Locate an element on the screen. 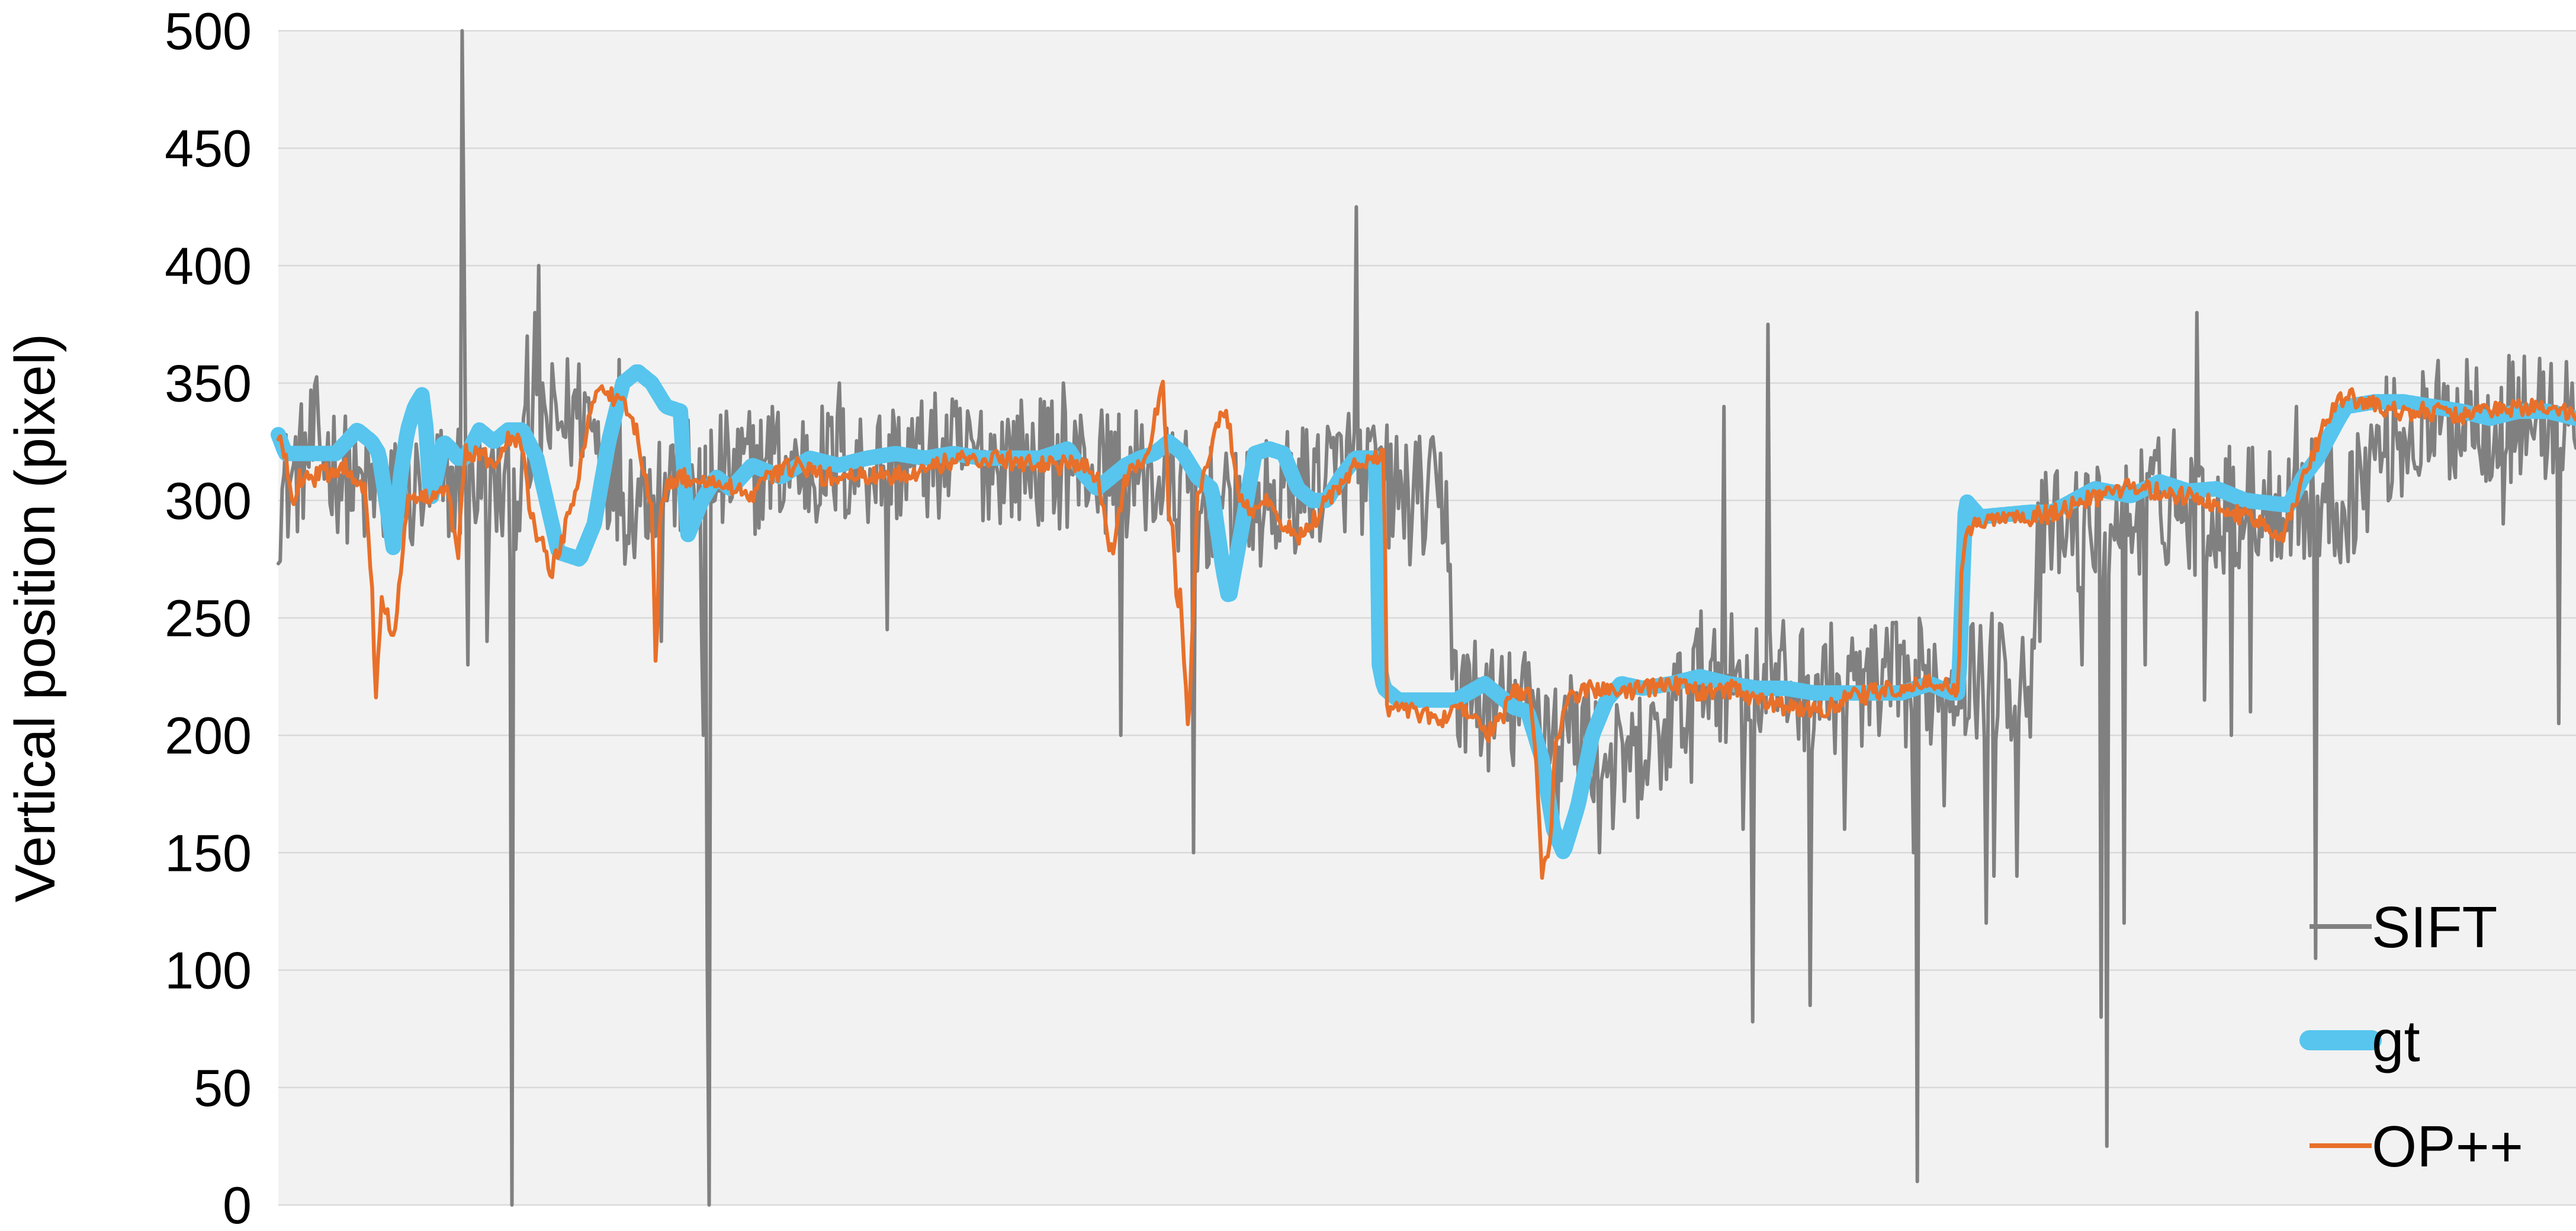 The image size is (2576, 1231). y-tick-label: 350 is located at coordinates (208, 383).